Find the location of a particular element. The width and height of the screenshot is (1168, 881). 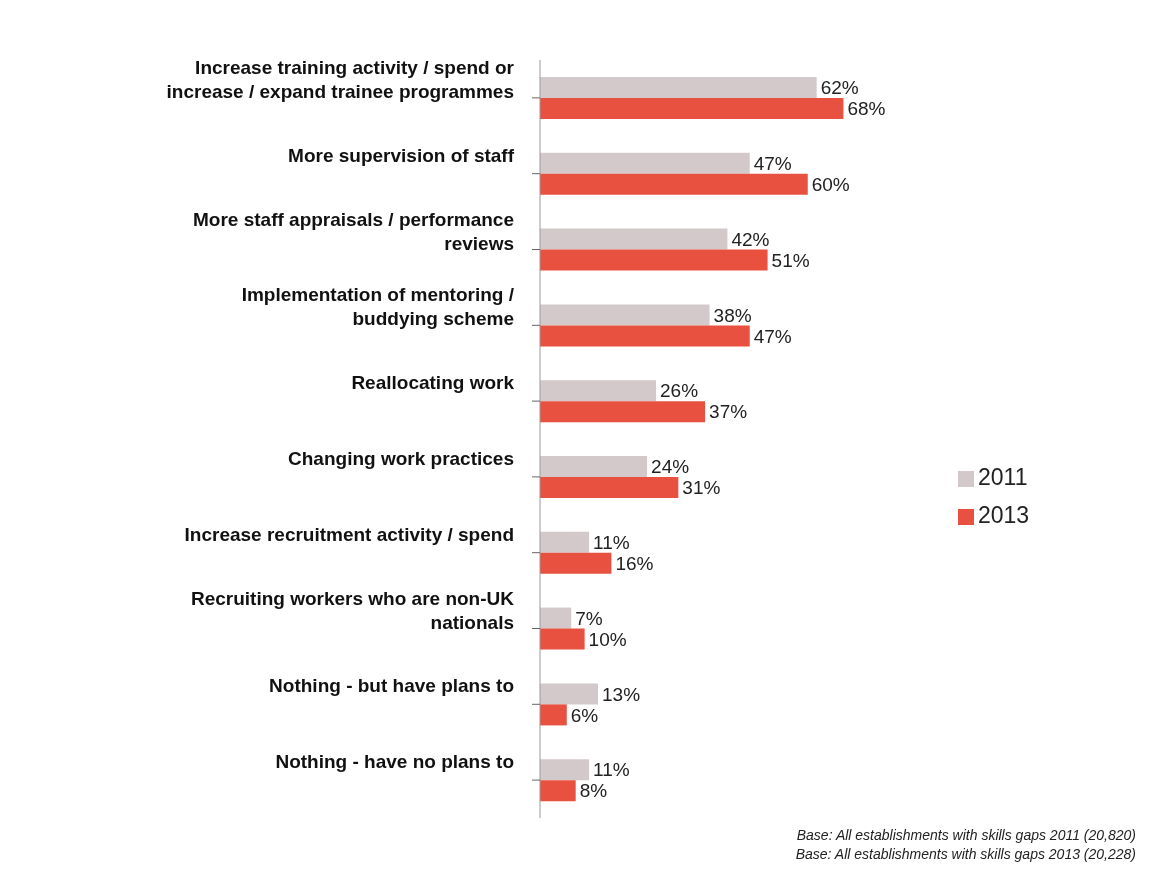

y-tick-label: Changing work practices is located at coordinates (401, 458).